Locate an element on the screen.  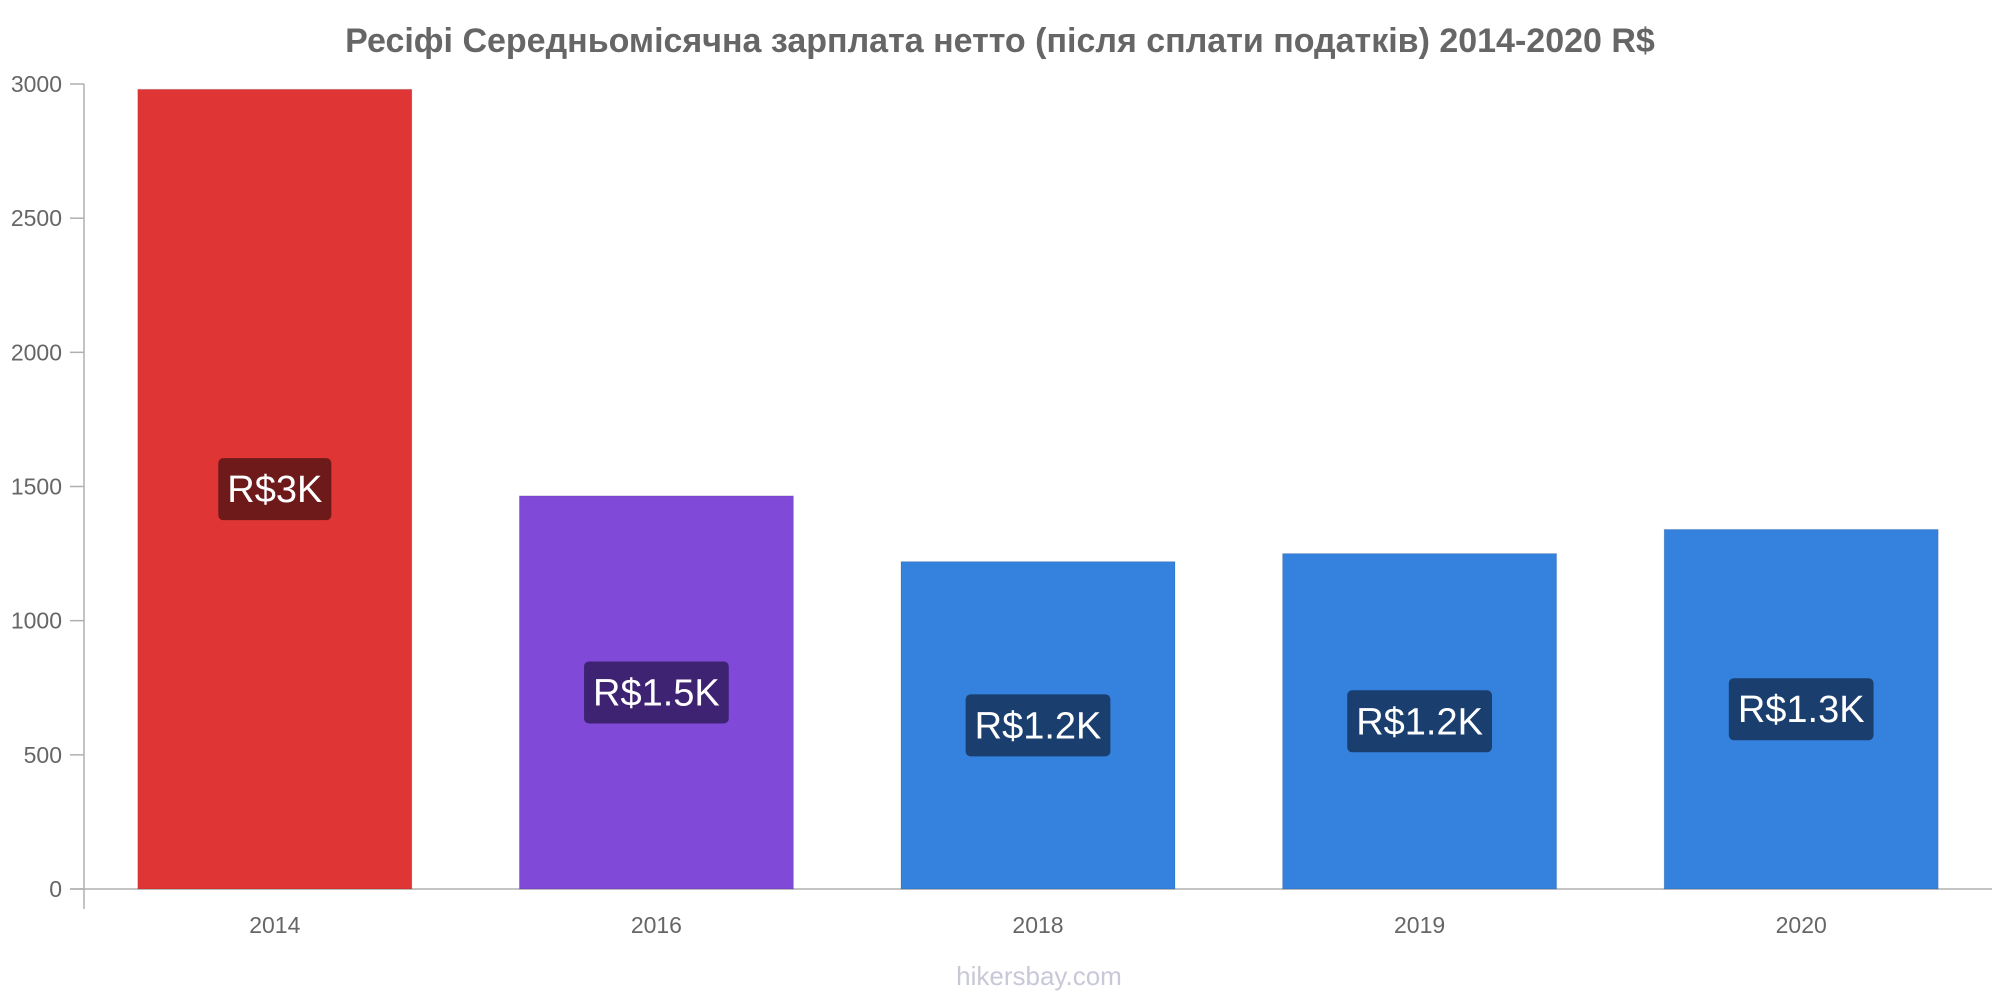
data-label: R$1.5K is located at coordinates (656, 693).